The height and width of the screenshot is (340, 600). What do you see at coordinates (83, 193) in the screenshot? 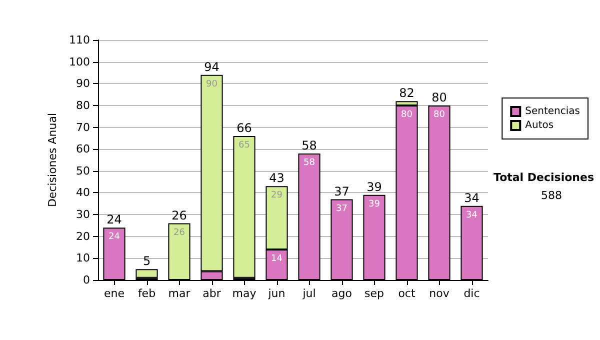
I see `y-tick-label: 40` at bounding box center [83, 193].